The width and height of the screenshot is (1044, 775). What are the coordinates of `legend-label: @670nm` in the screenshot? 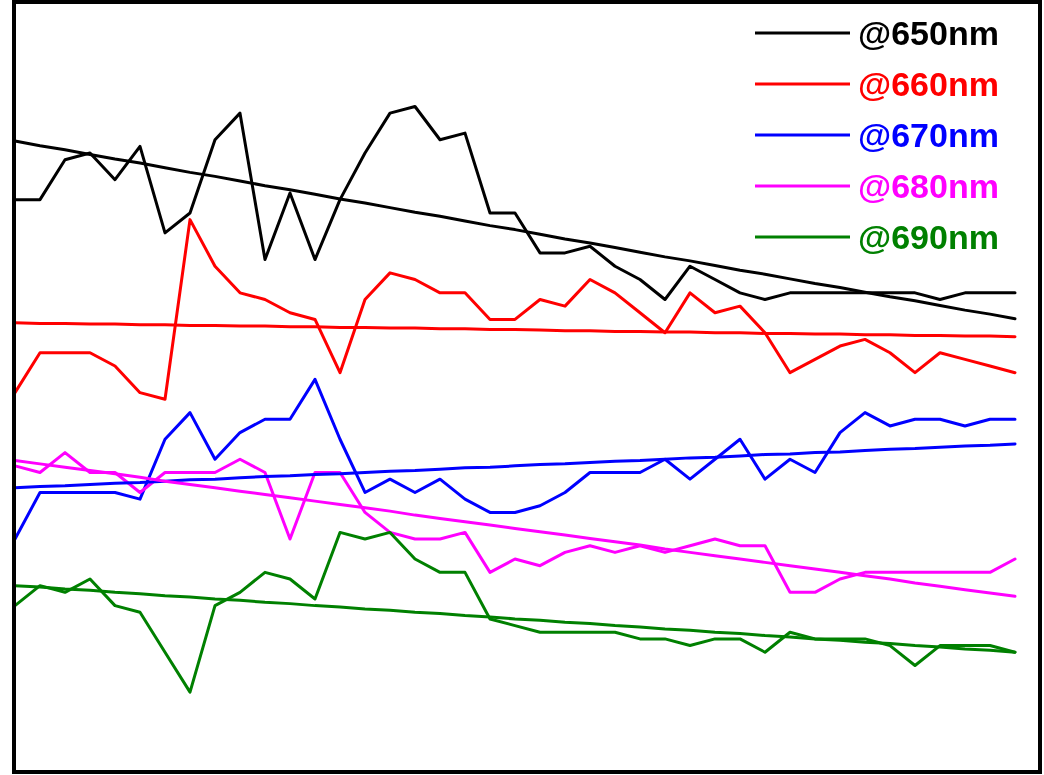 It's located at (928, 135).